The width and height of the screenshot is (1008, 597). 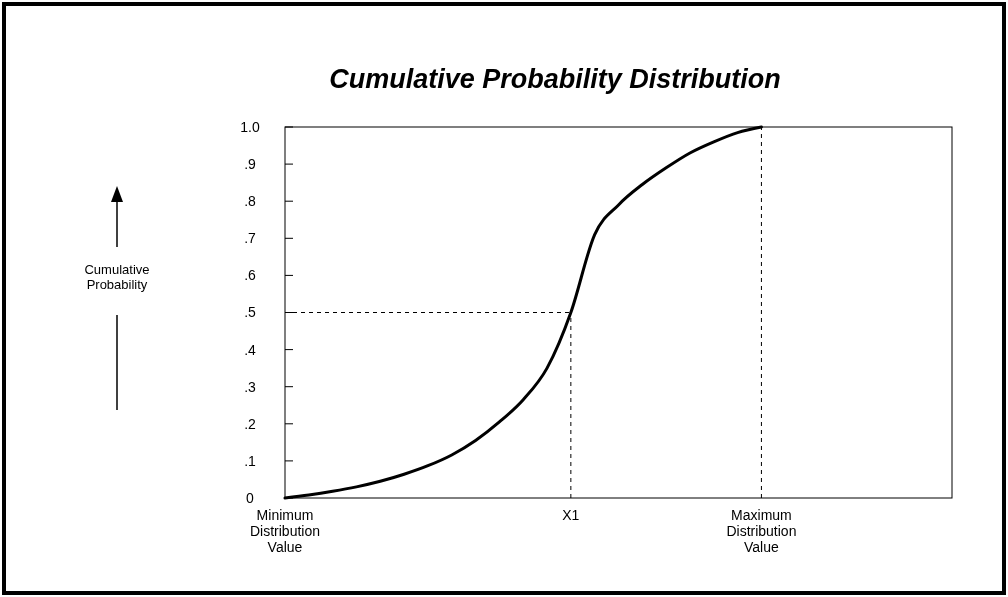 What do you see at coordinates (761, 531) in the screenshot?
I see `x-tick-label: Maximum Distribution Value` at bounding box center [761, 531].